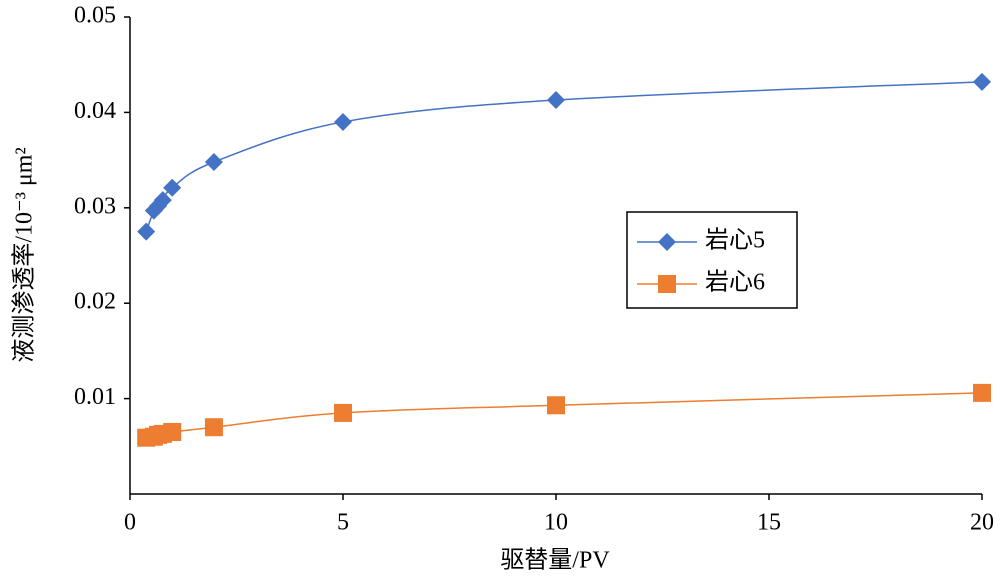  What do you see at coordinates (769, 523) in the screenshot?
I see `x-tick-label: 15` at bounding box center [769, 523].